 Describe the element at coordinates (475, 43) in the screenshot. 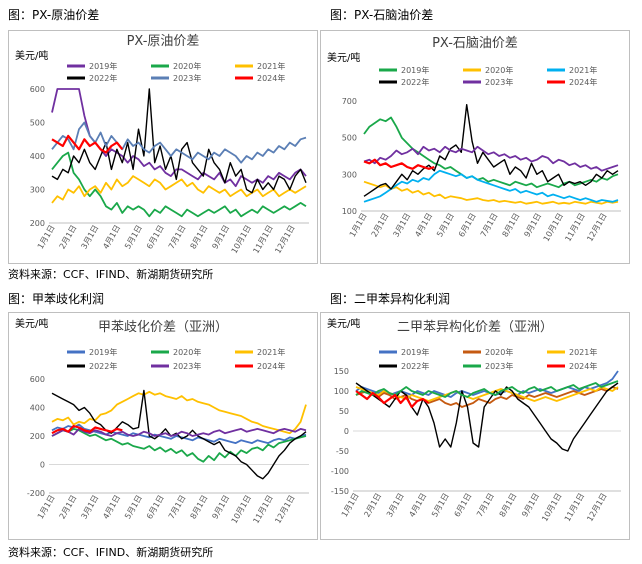

I see `chart-title: PX-石脑油价差` at that location.